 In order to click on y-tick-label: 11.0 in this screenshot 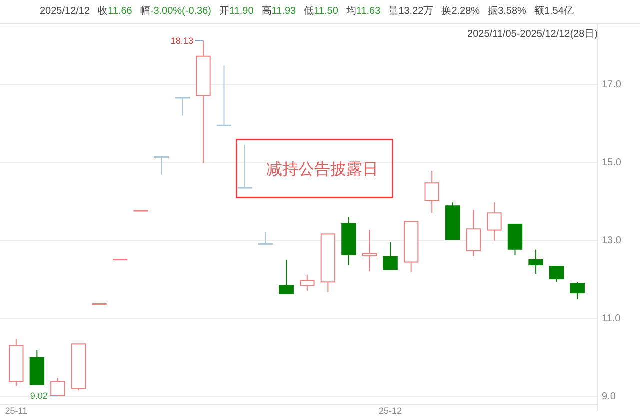, I will do `click(612, 318)`.